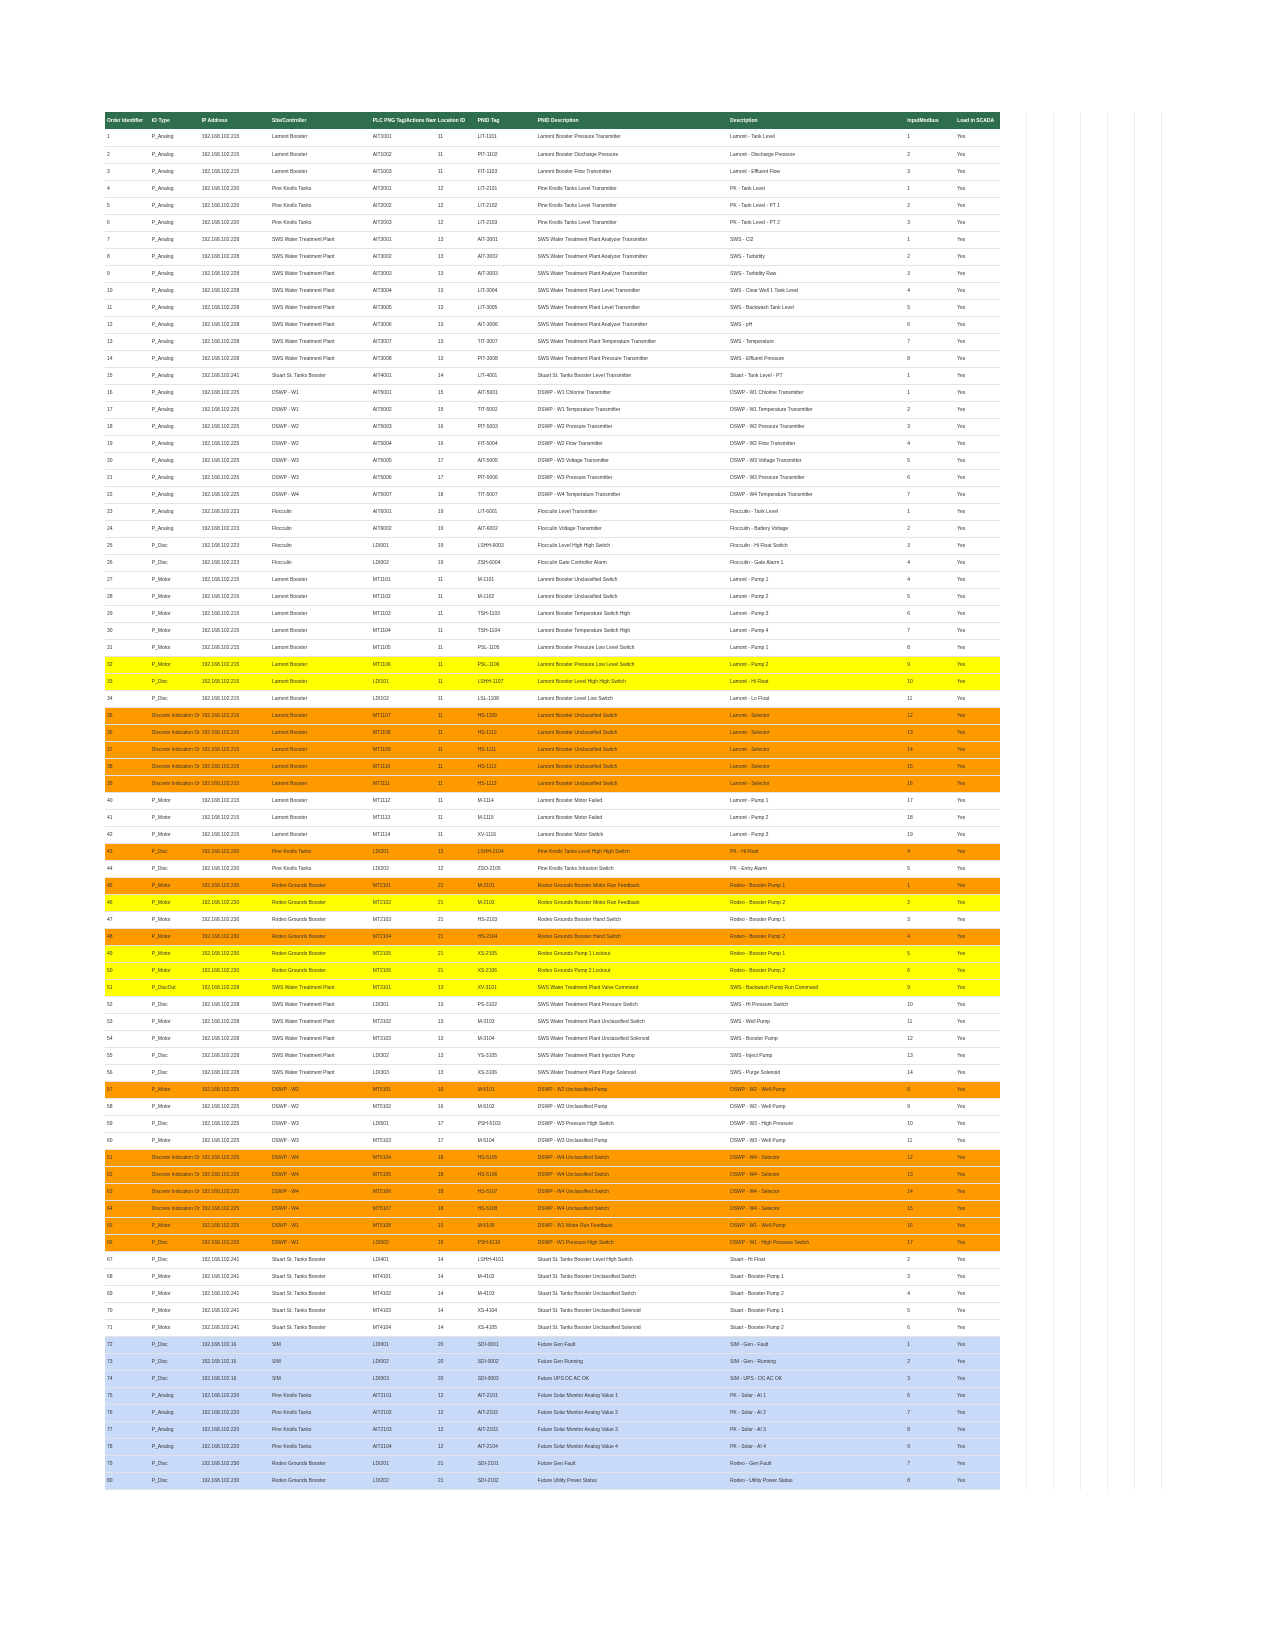 The height and width of the screenshot is (1650, 1275). What do you see at coordinates (817, 1328) in the screenshot?
I see `cell: Stuart - Booster Pump 2` at bounding box center [817, 1328].